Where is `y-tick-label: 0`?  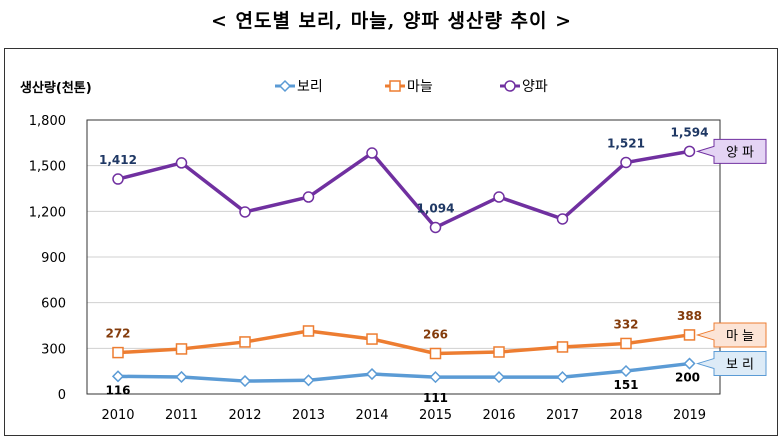 y-tick-label: 0 is located at coordinates (62, 395).